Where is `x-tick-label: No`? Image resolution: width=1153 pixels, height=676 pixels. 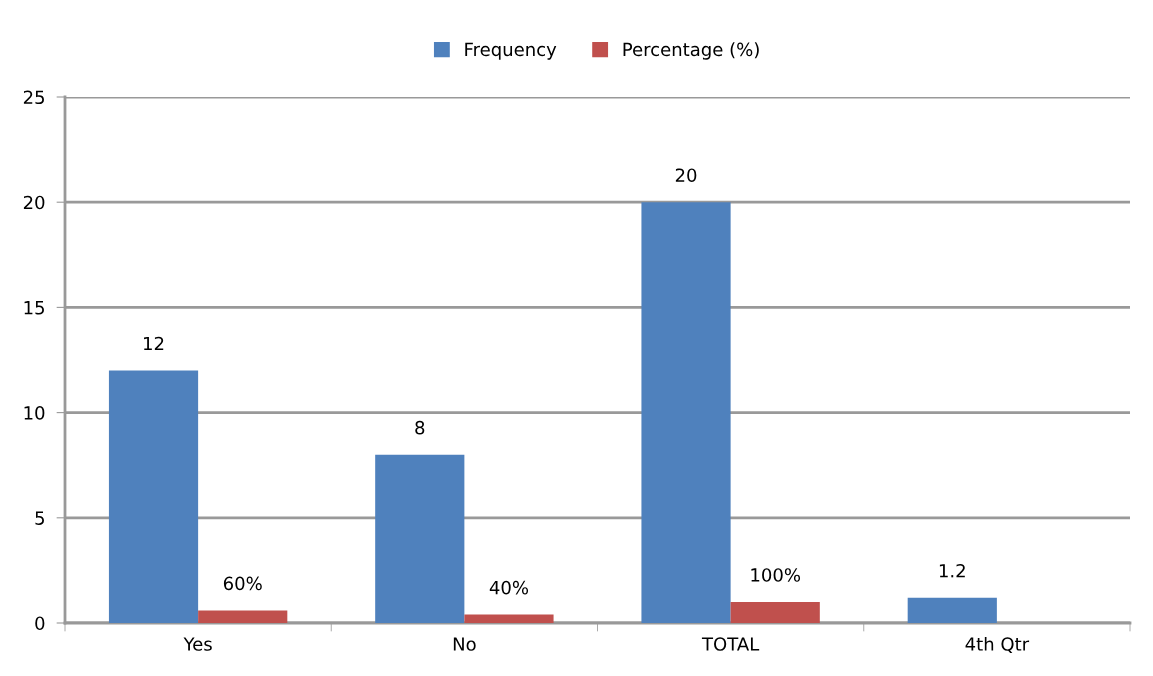
x-tick-label: No is located at coordinates (464, 644).